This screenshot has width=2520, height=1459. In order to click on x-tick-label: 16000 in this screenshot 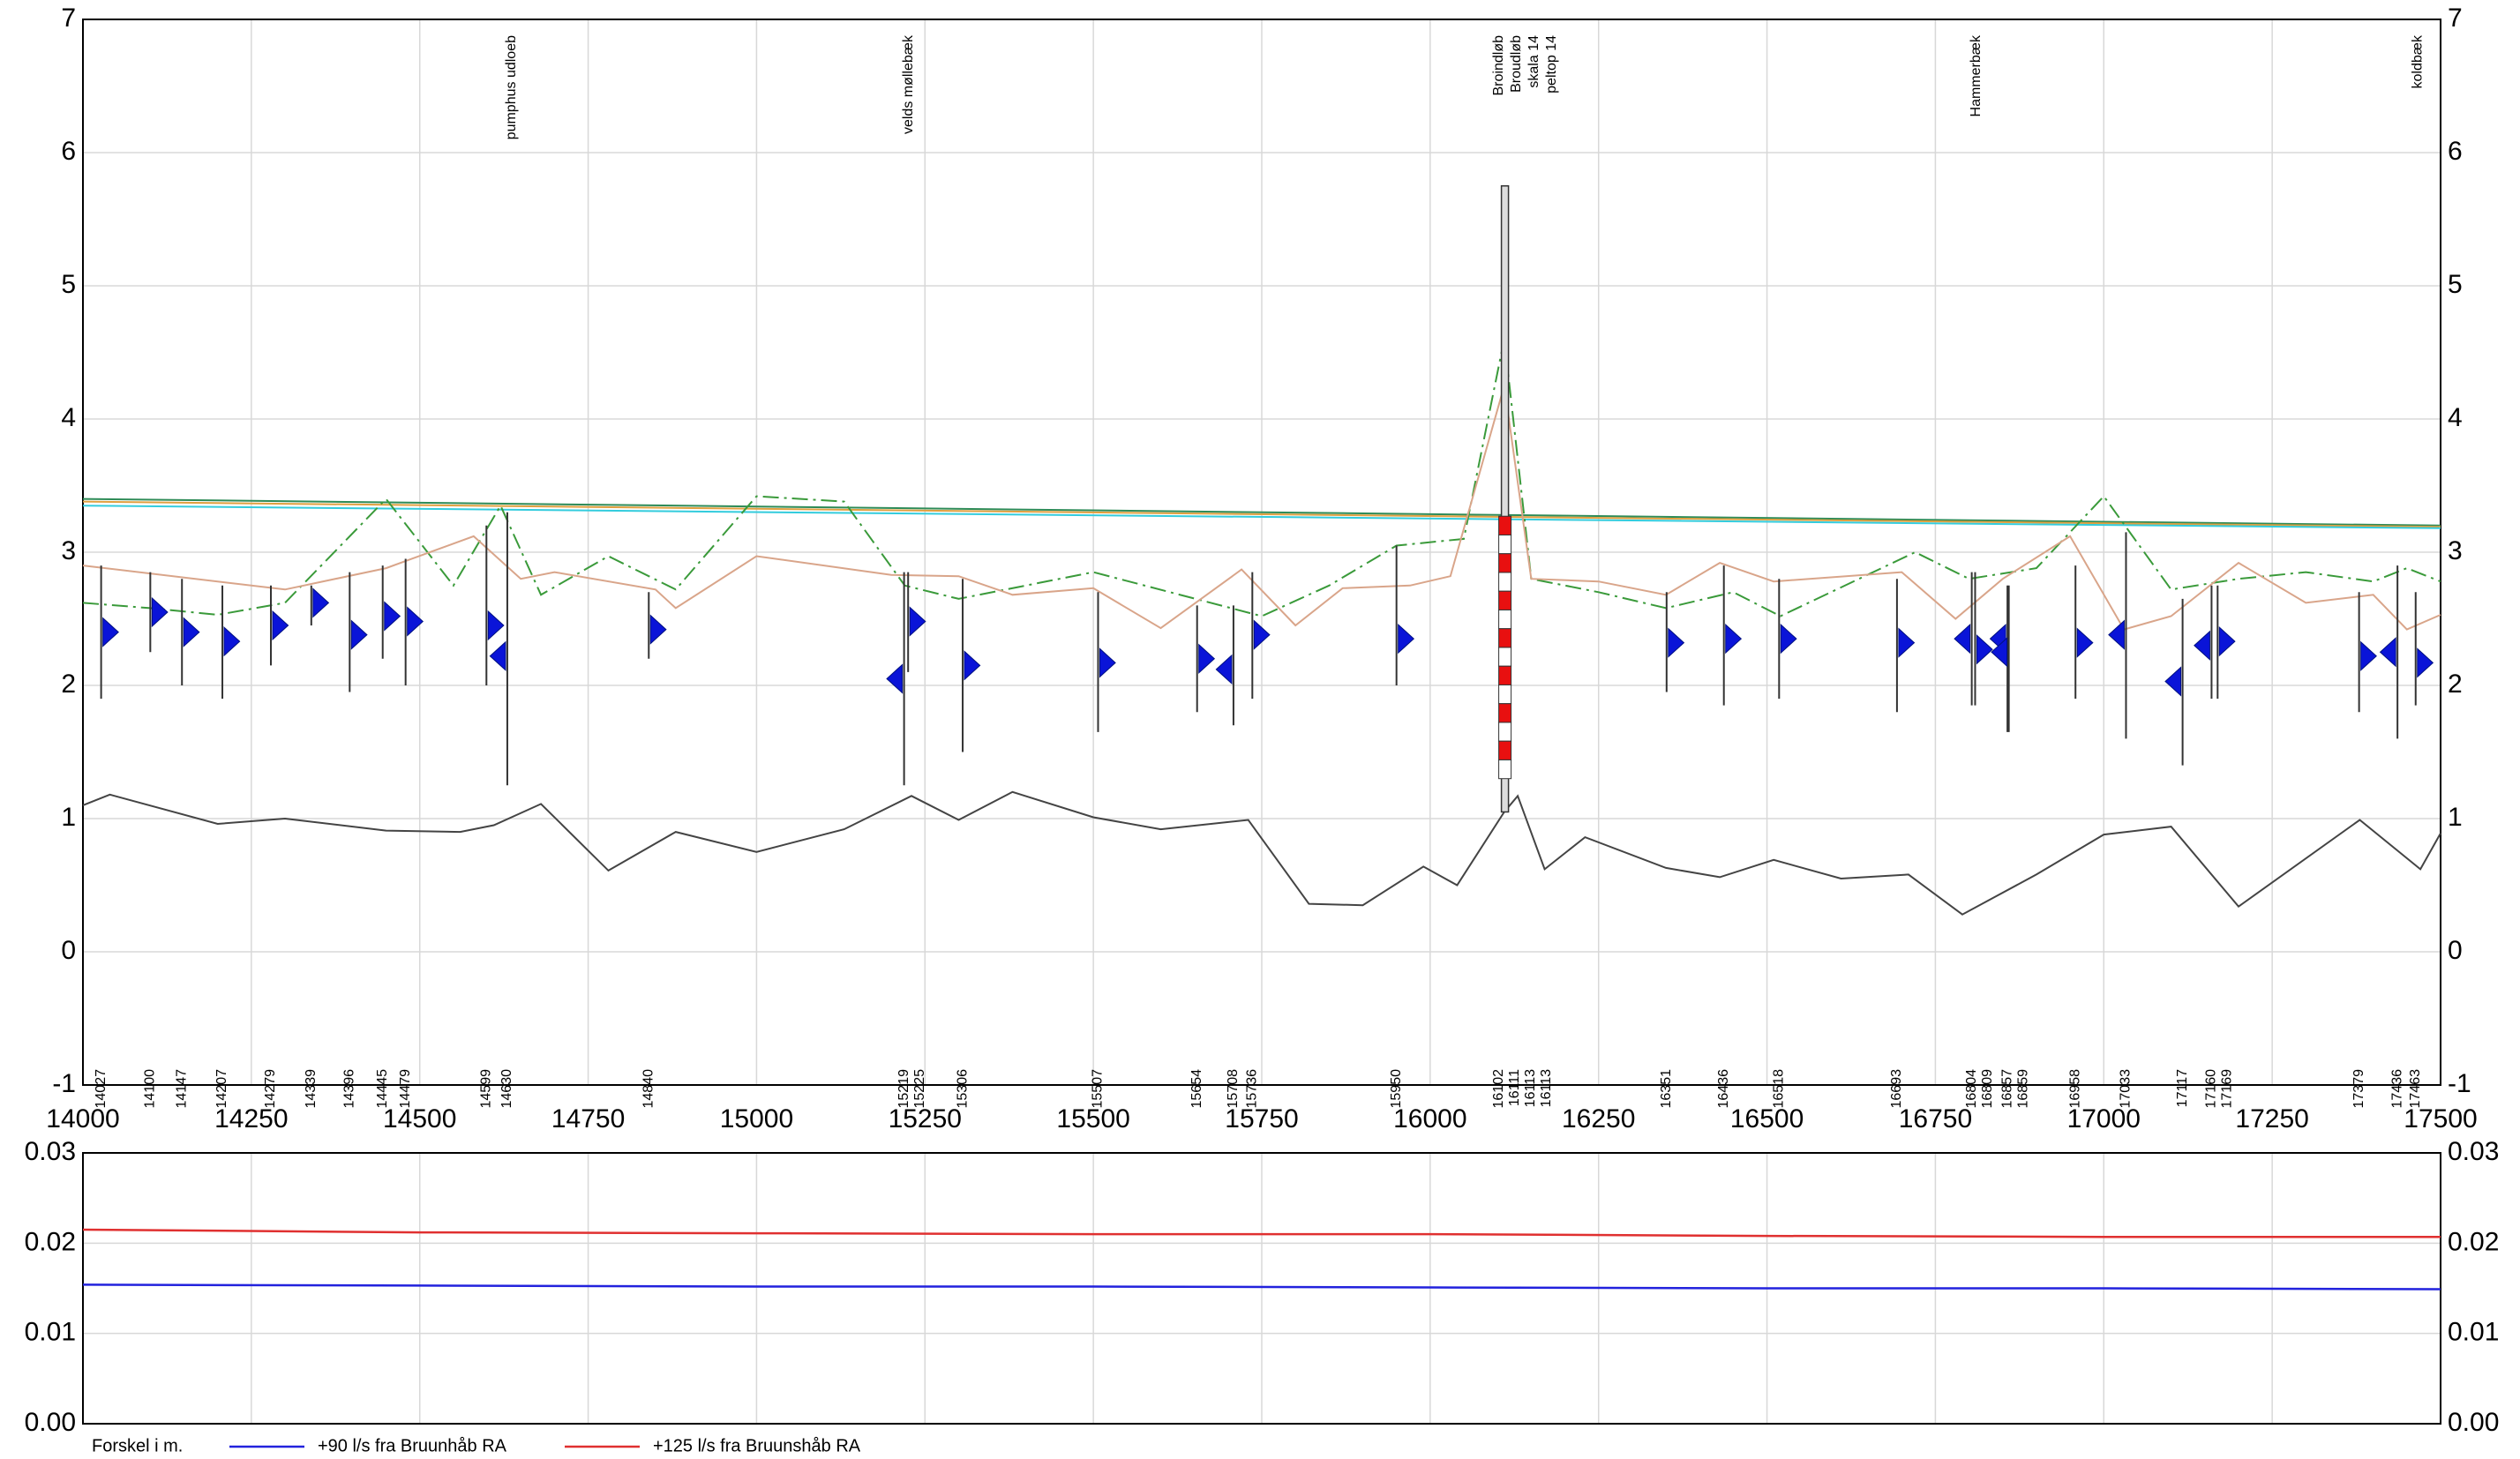, I will do `click(1429, 1119)`.